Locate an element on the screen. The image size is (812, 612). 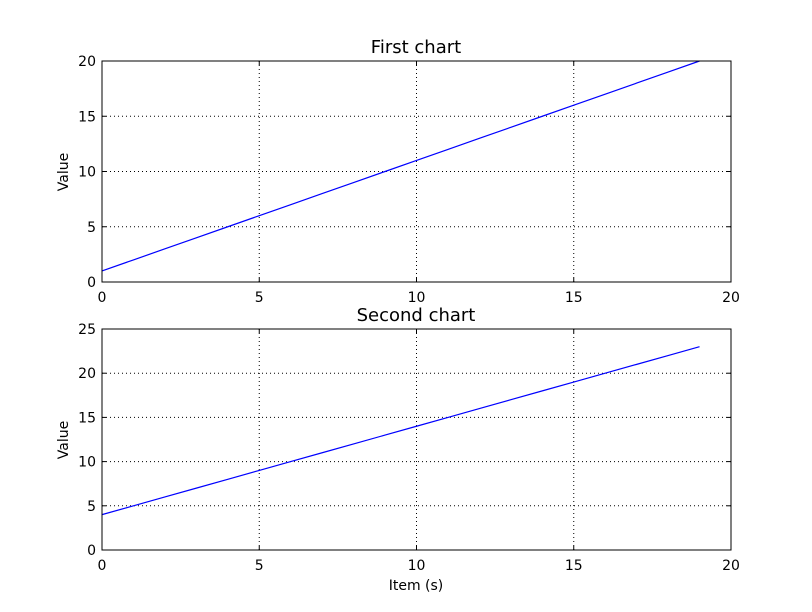
chart-title: Second chart is located at coordinates (416, 315).